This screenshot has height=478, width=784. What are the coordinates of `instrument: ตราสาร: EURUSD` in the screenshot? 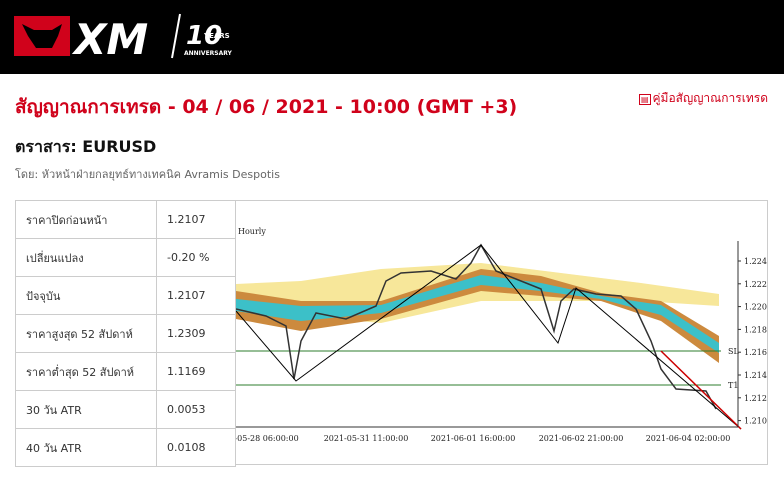 It's located at (86, 146).